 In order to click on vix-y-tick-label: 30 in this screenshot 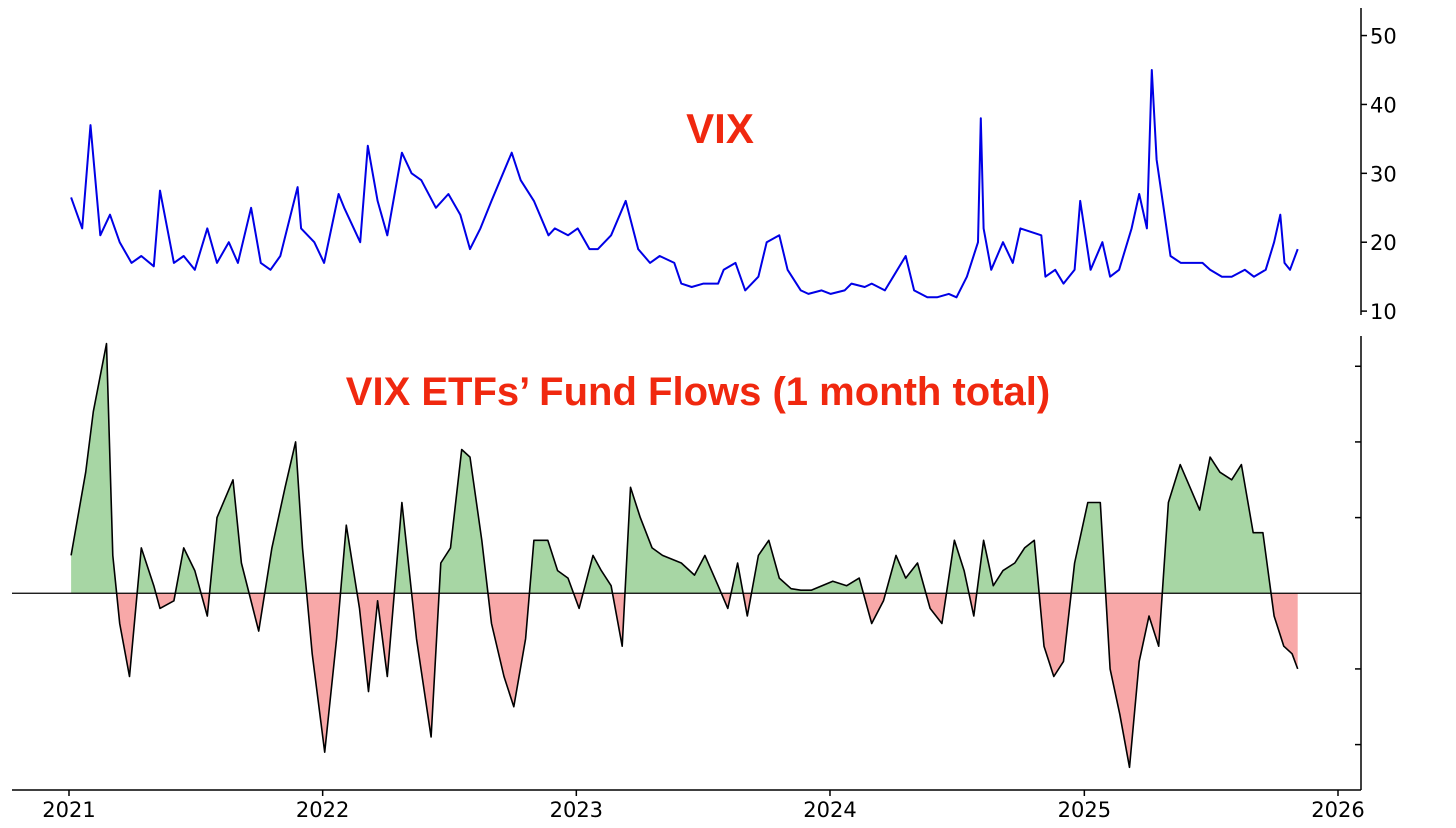, I will do `click(1383, 174)`.